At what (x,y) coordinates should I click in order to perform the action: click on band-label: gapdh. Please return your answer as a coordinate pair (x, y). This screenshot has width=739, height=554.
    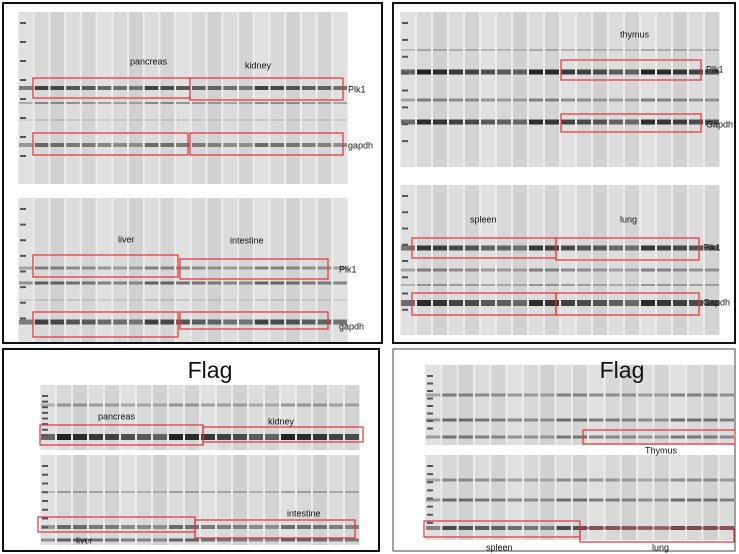
    Looking at the image, I should click on (351, 326).